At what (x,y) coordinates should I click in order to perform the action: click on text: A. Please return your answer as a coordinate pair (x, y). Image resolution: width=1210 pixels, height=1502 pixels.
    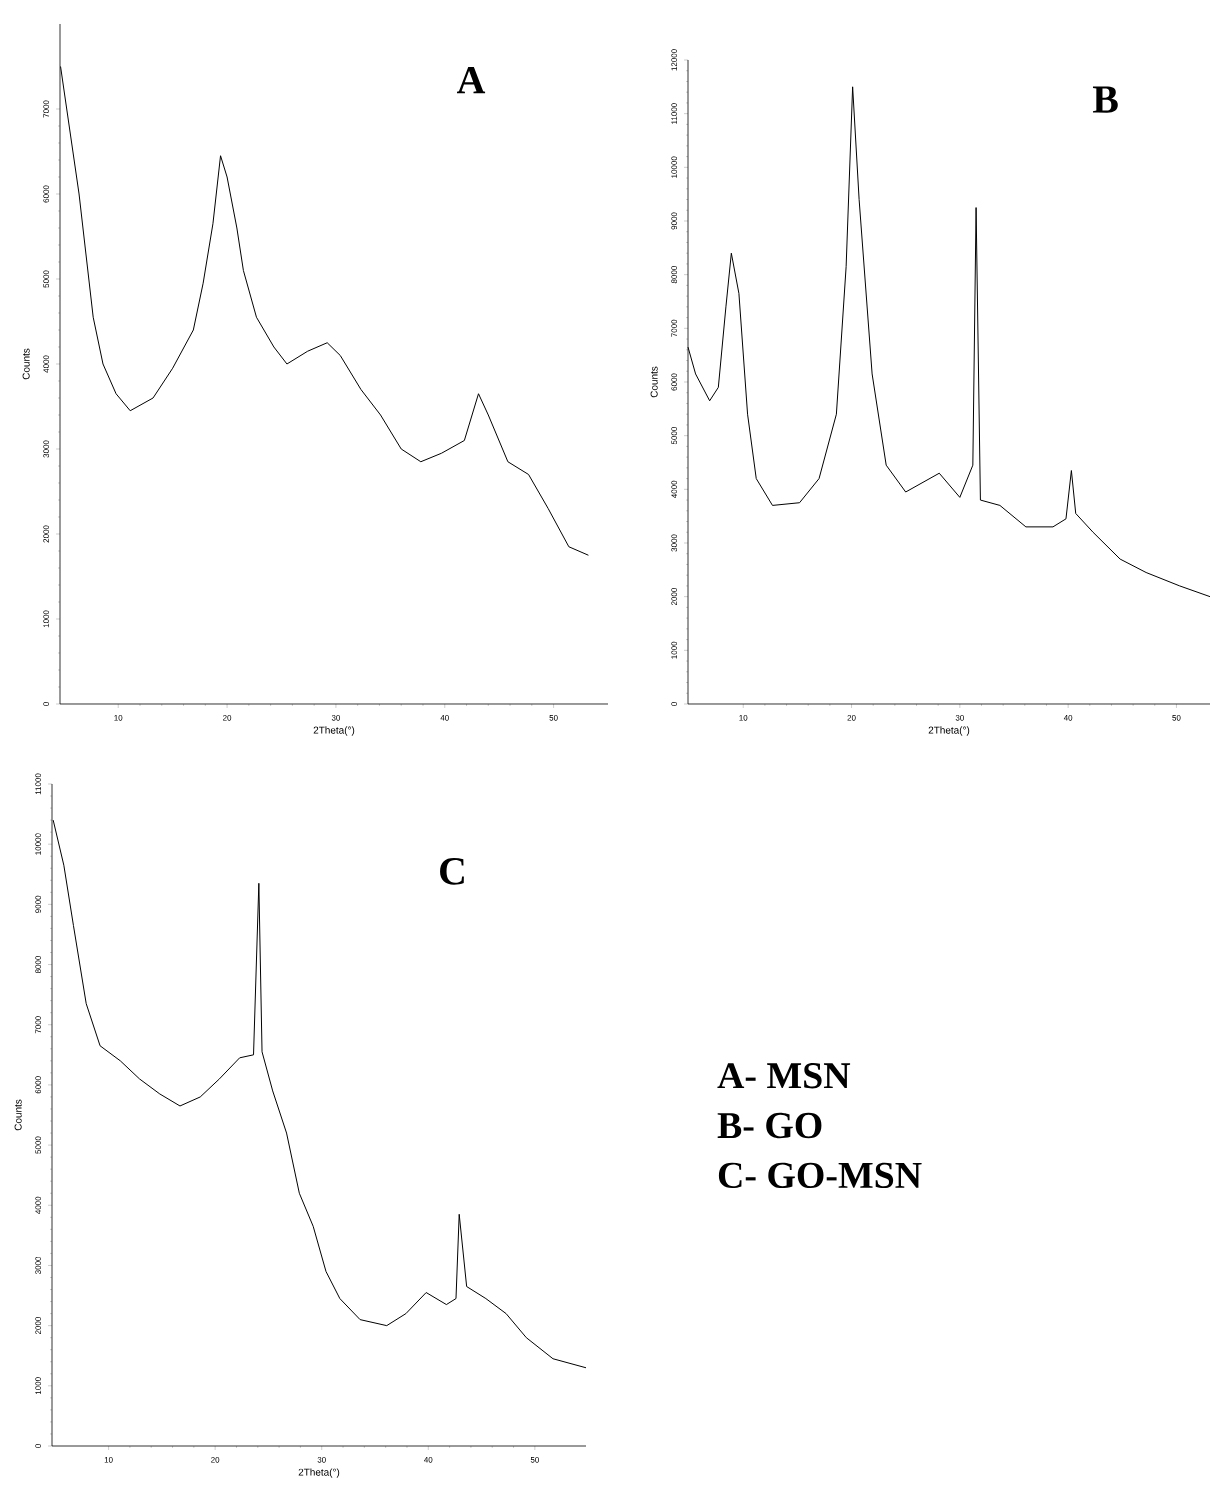
    Looking at the image, I should click on (471, 80).